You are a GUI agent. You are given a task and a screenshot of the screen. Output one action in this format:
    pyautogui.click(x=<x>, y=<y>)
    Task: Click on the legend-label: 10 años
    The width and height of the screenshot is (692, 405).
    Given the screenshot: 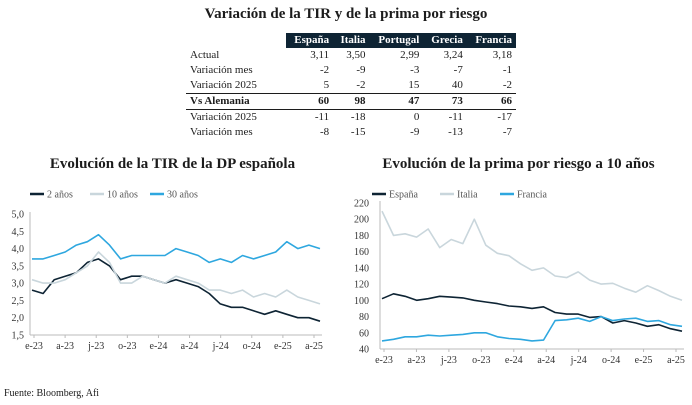 What is the action you would take?
    pyautogui.click(x=122, y=195)
    